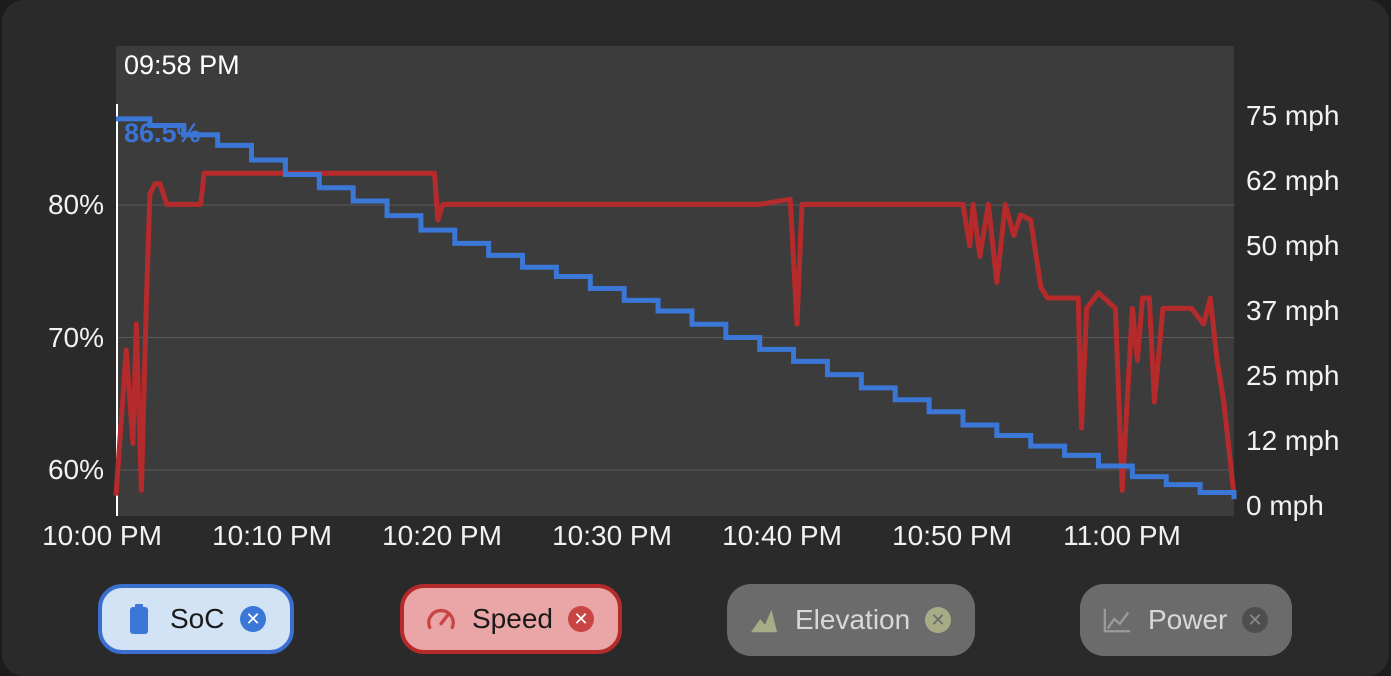  What do you see at coordinates (581, 619) in the screenshot?
I see `remove-speed-icon: ✕` at bounding box center [581, 619].